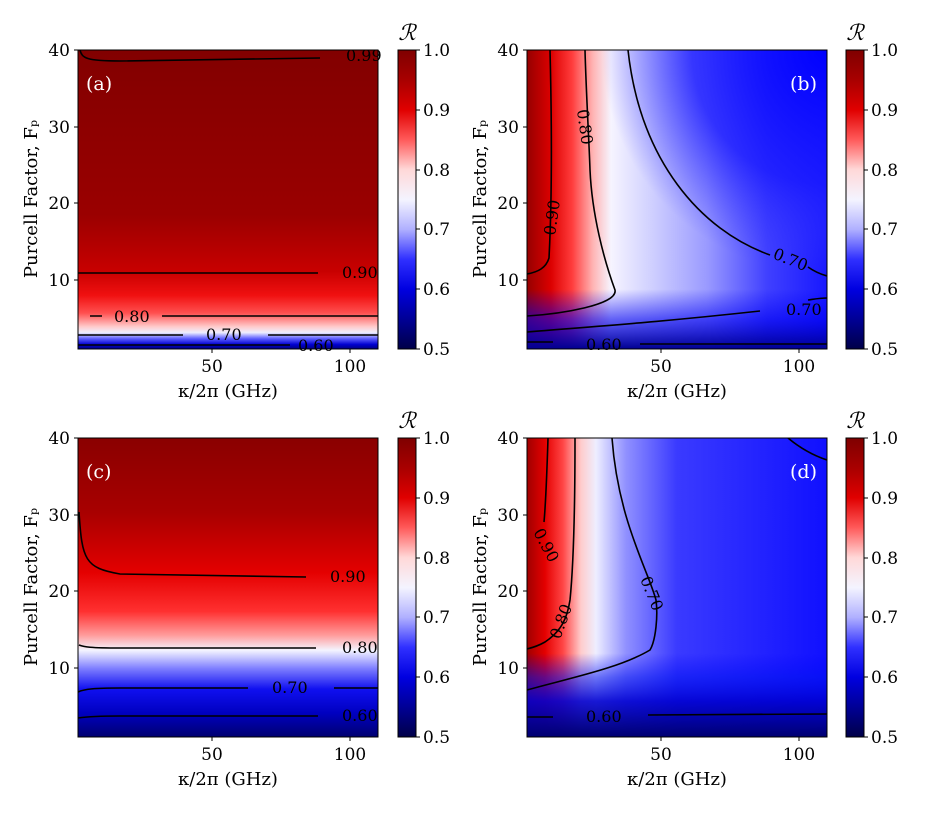 The height and width of the screenshot is (818, 926). What do you see at coordinates (799, 755) in the screenshot?
I see `x-tick-d-100: 100` at bounding box center [799, 755].